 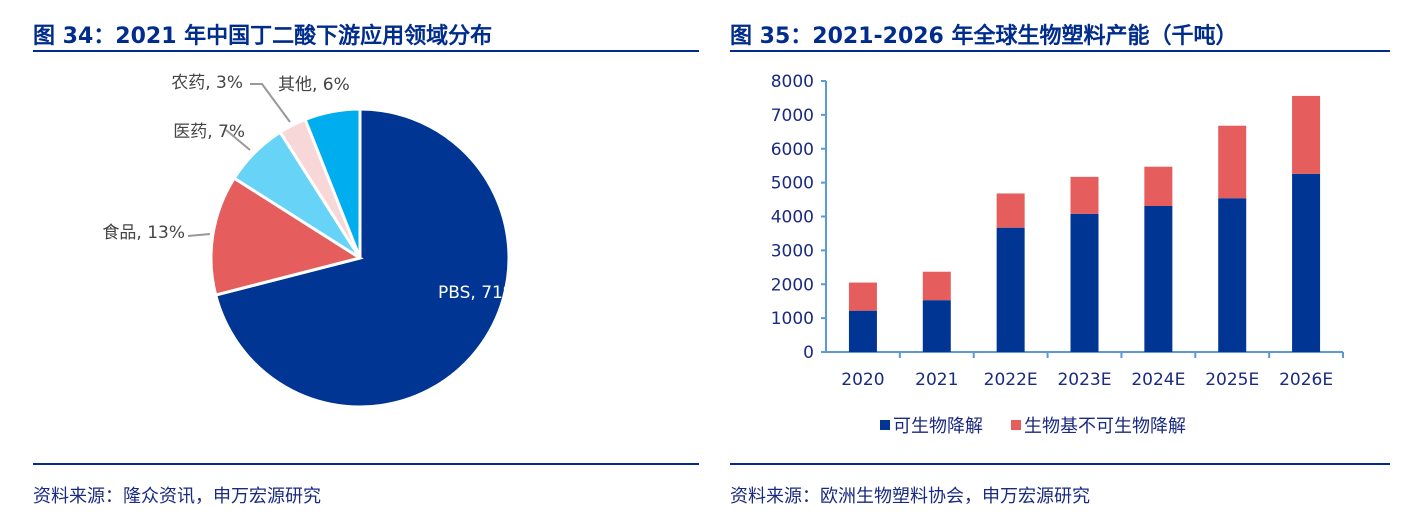 What do you see at coordinates (143, 233) in the screenshot?
I see `pie-label: 食品, 13%` at bounding box center [143, 233].